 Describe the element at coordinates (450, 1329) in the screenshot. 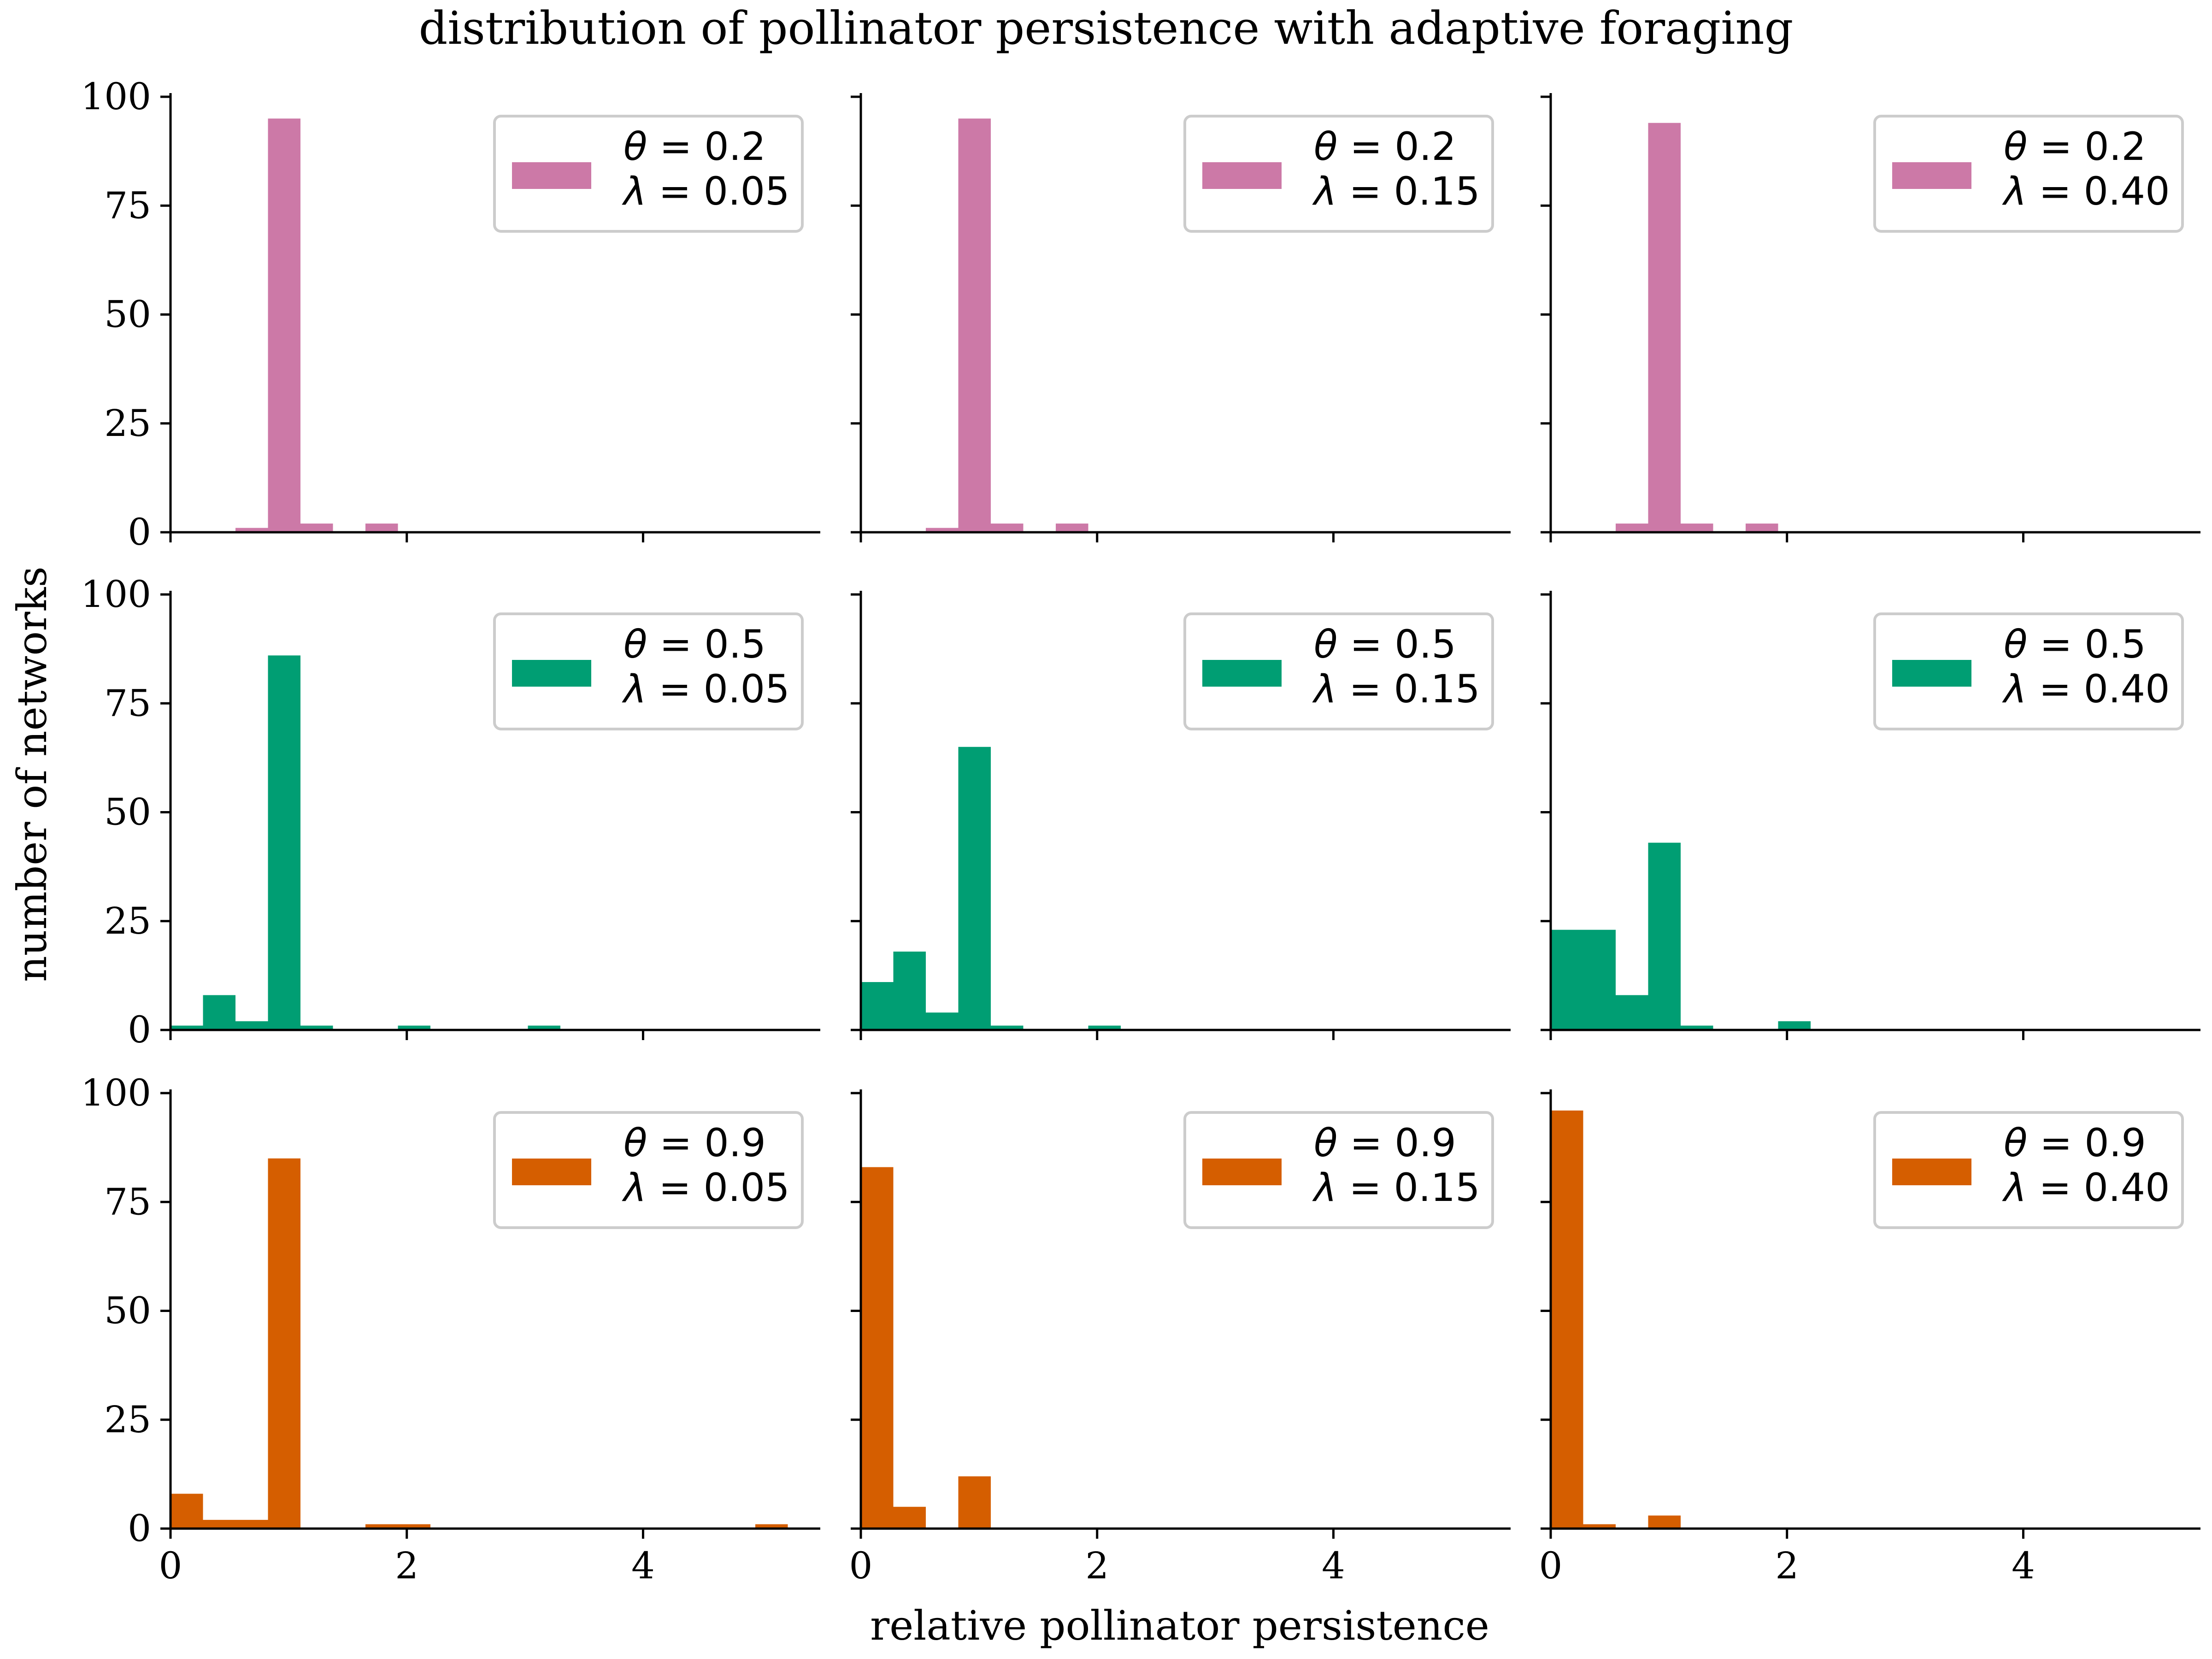

I see `histogram-panel: 0 25 50 75 100 0 2 4 θ = 0.9λ = 0.05` at that location.